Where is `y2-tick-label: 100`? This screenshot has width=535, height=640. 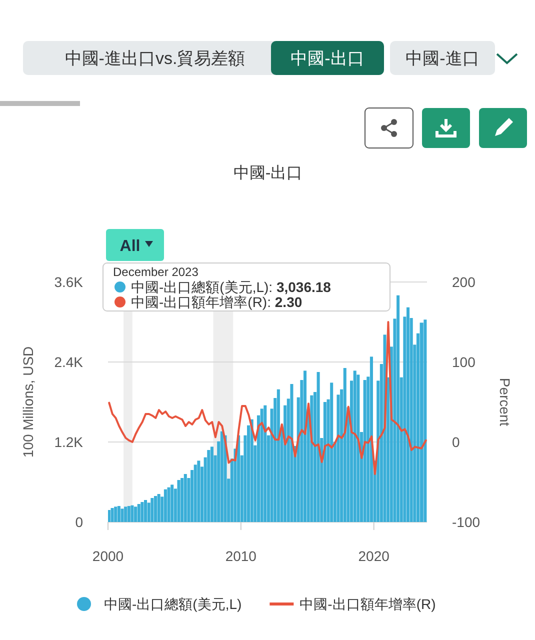
y2-tick-label: 100 is located at coordinates (464, 362).